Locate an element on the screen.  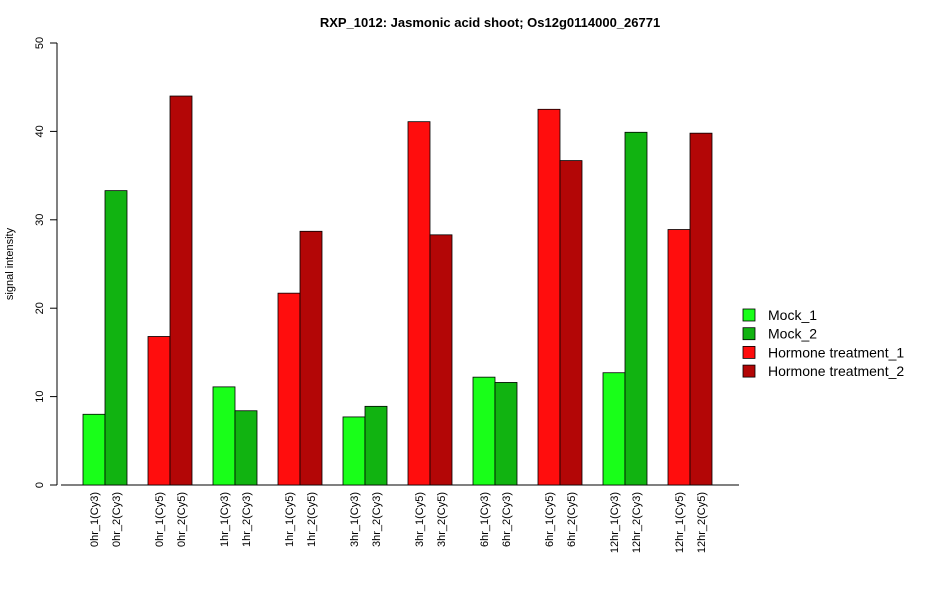
bar-6hr_1(Cy5) is located at coordinates (549, 297).